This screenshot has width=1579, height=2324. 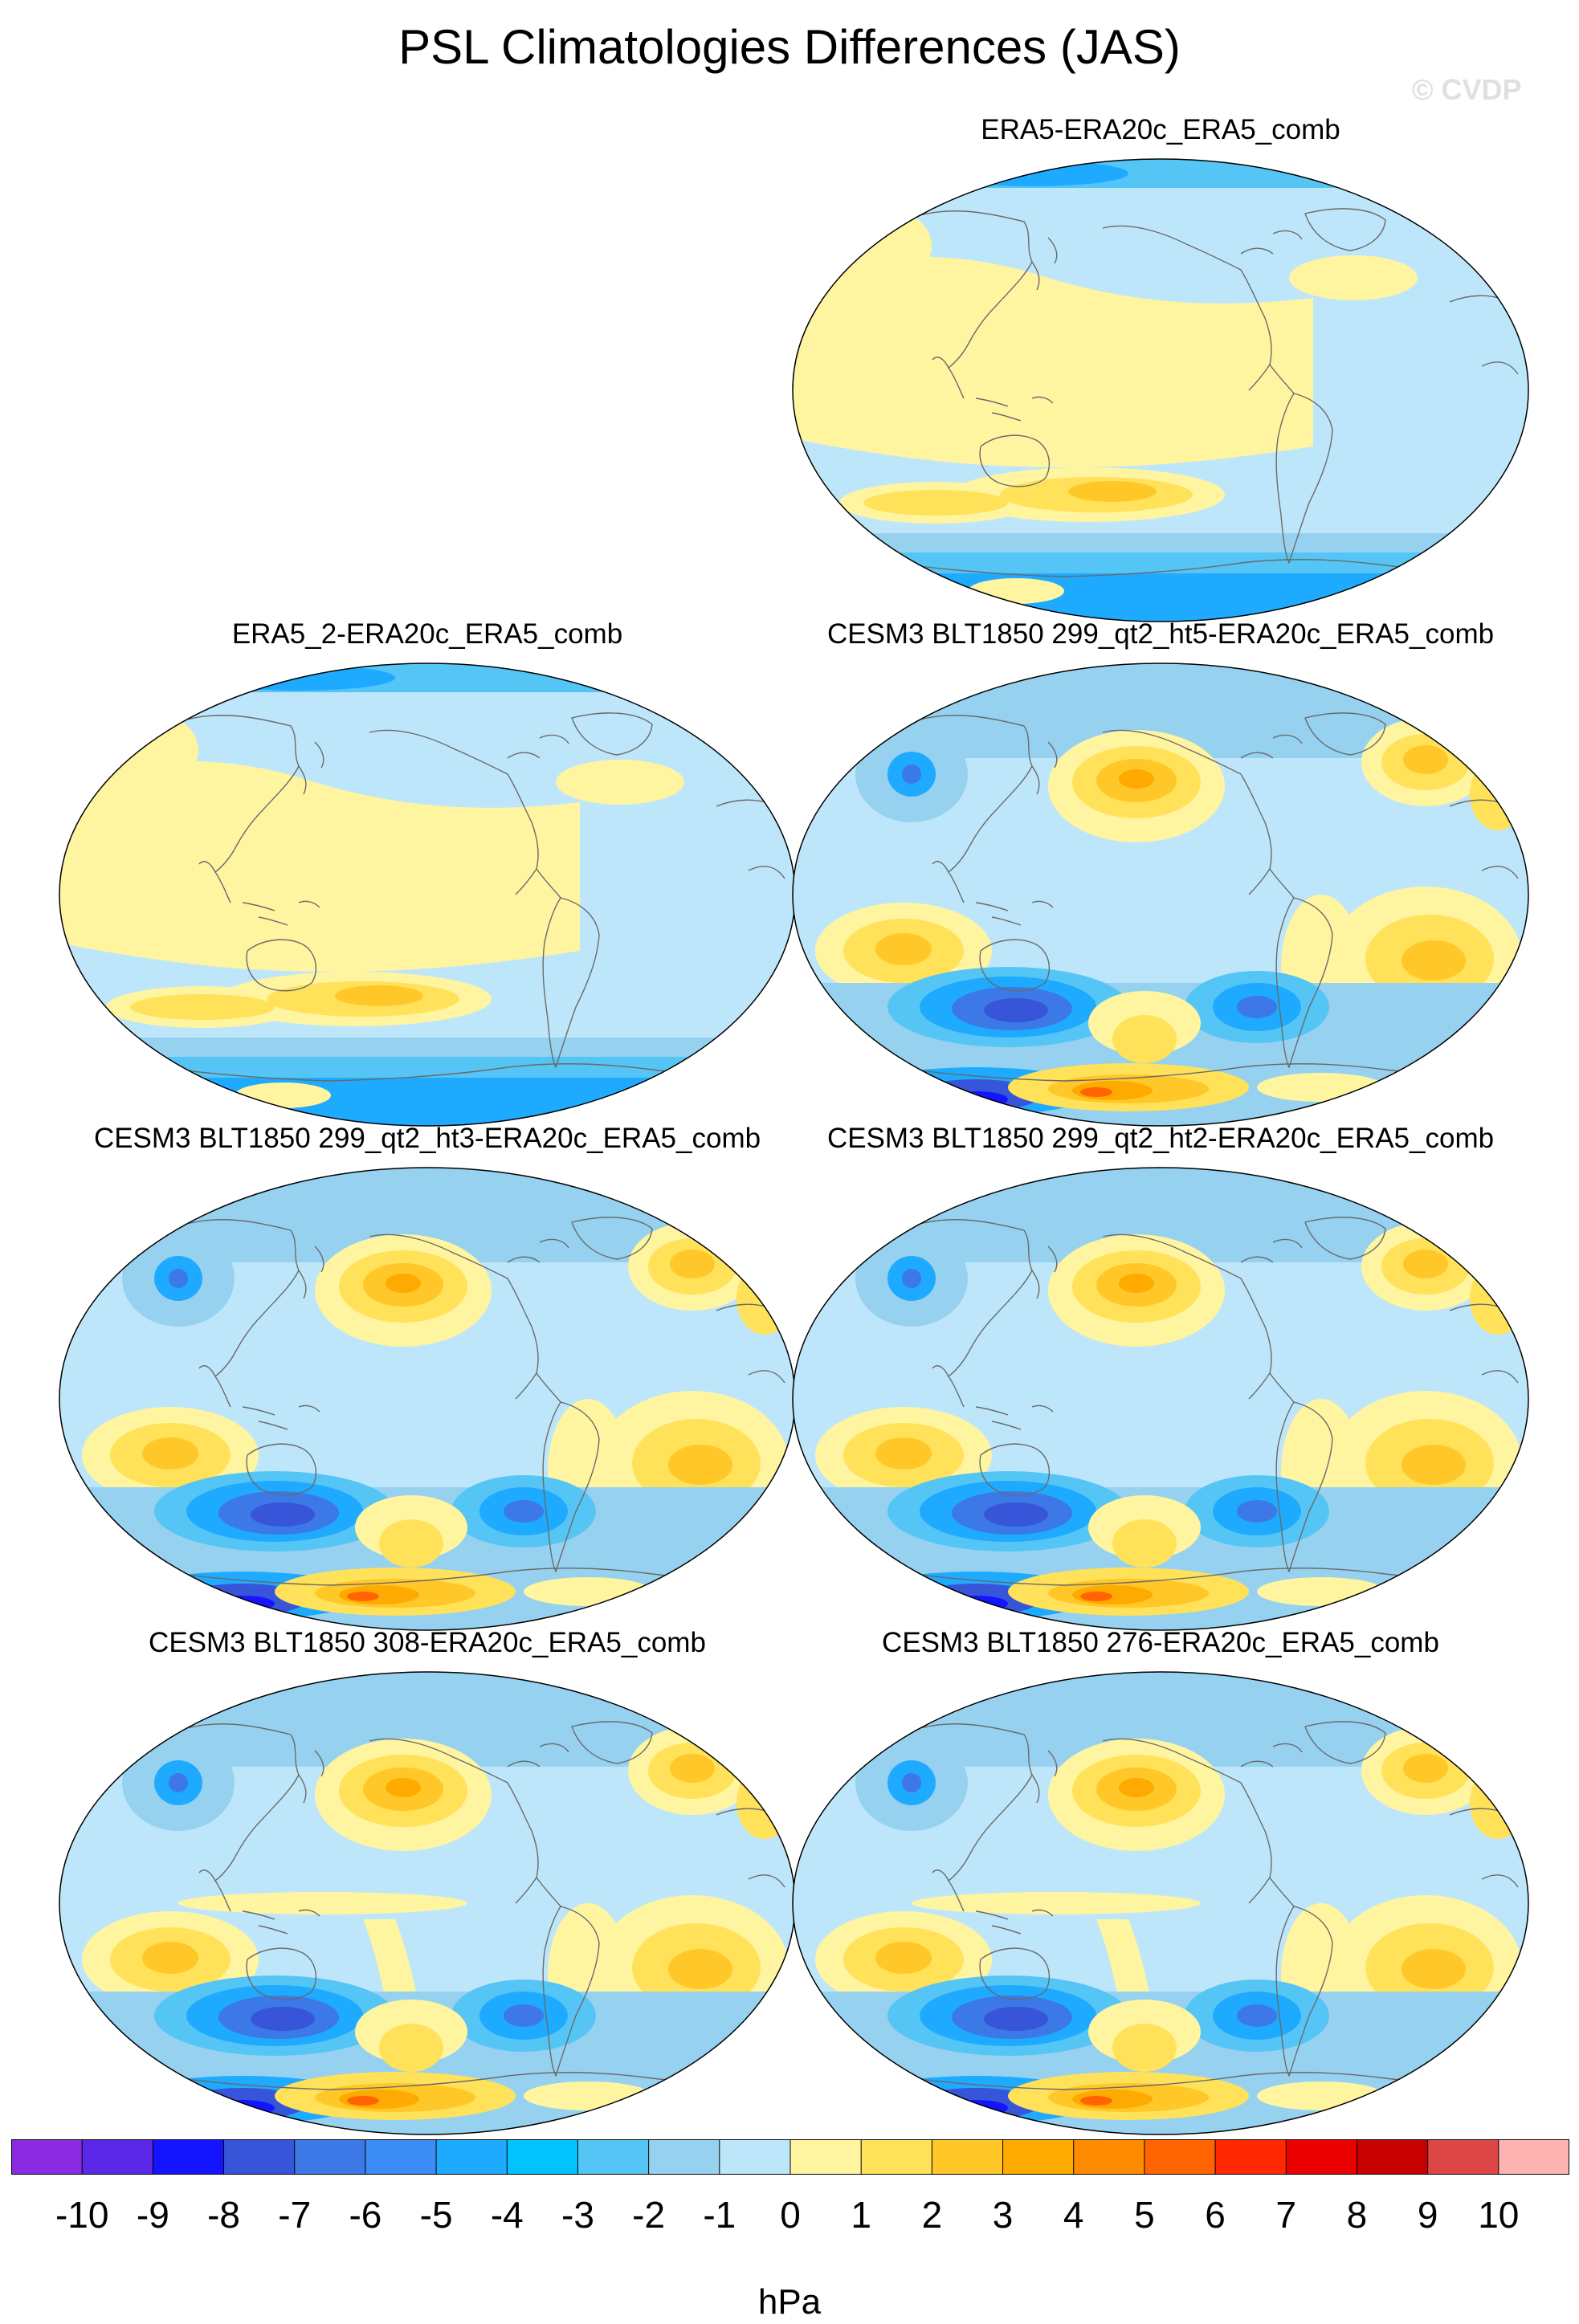 I want to click on watermark: © CVDP, so click(x=1467, y=90).